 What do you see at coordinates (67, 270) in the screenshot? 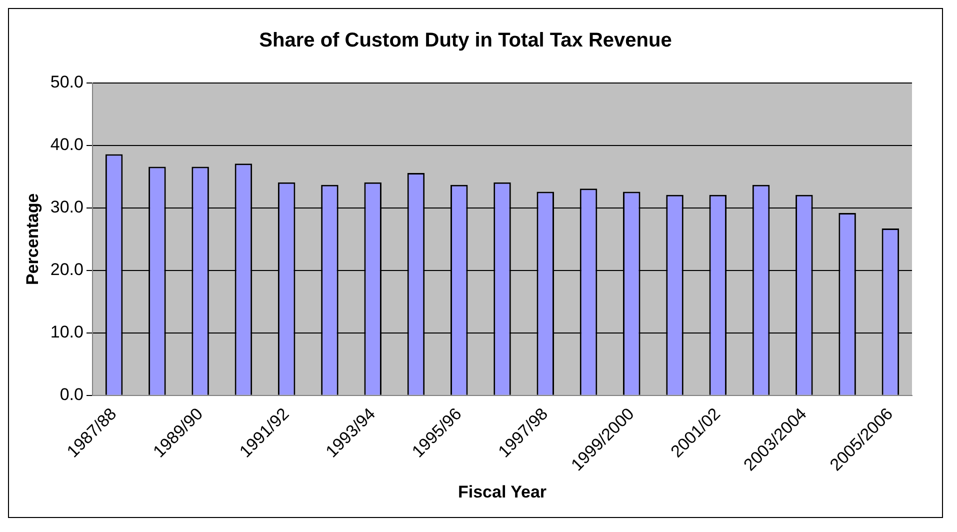
I see `y-tick-label: 20.0` at bounding box center [67, 270].